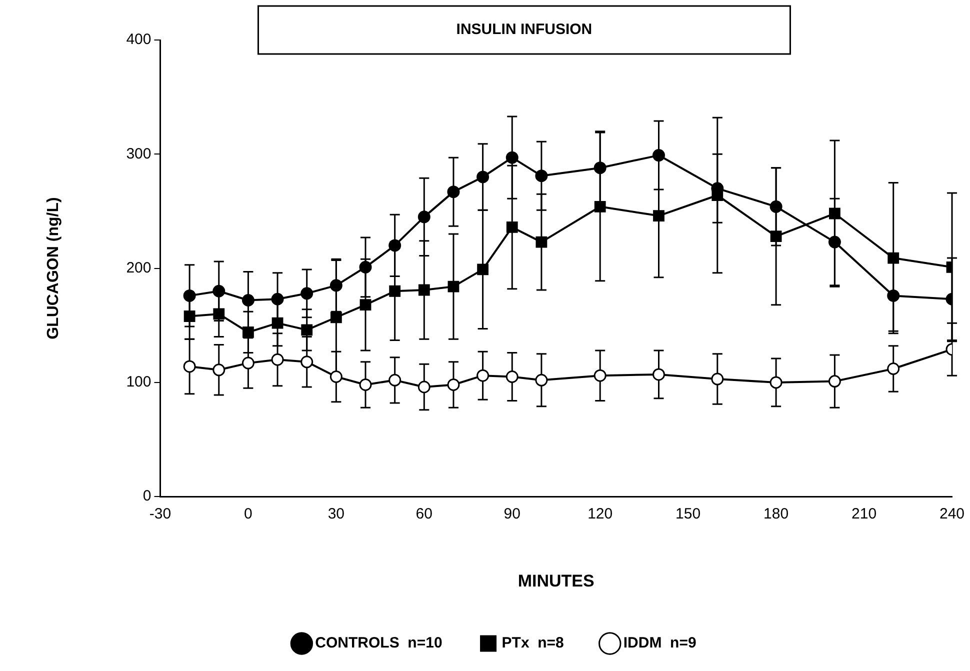 Image resolution: width=970 pixels, height=671 pixels. I want to click on x-tick-label: -30, so click(160, 514).